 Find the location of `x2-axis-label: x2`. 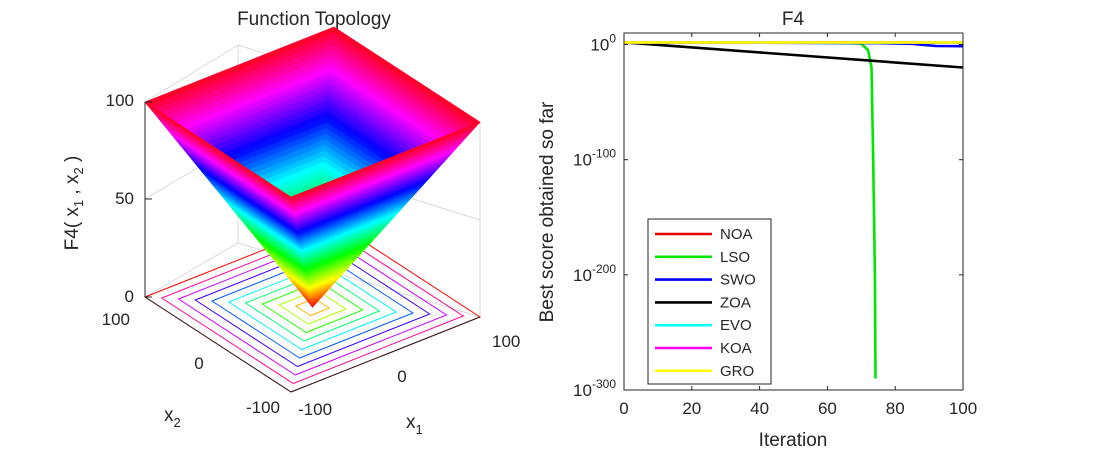

x2-axis-label: x2 is located at coordinates (172, 417).